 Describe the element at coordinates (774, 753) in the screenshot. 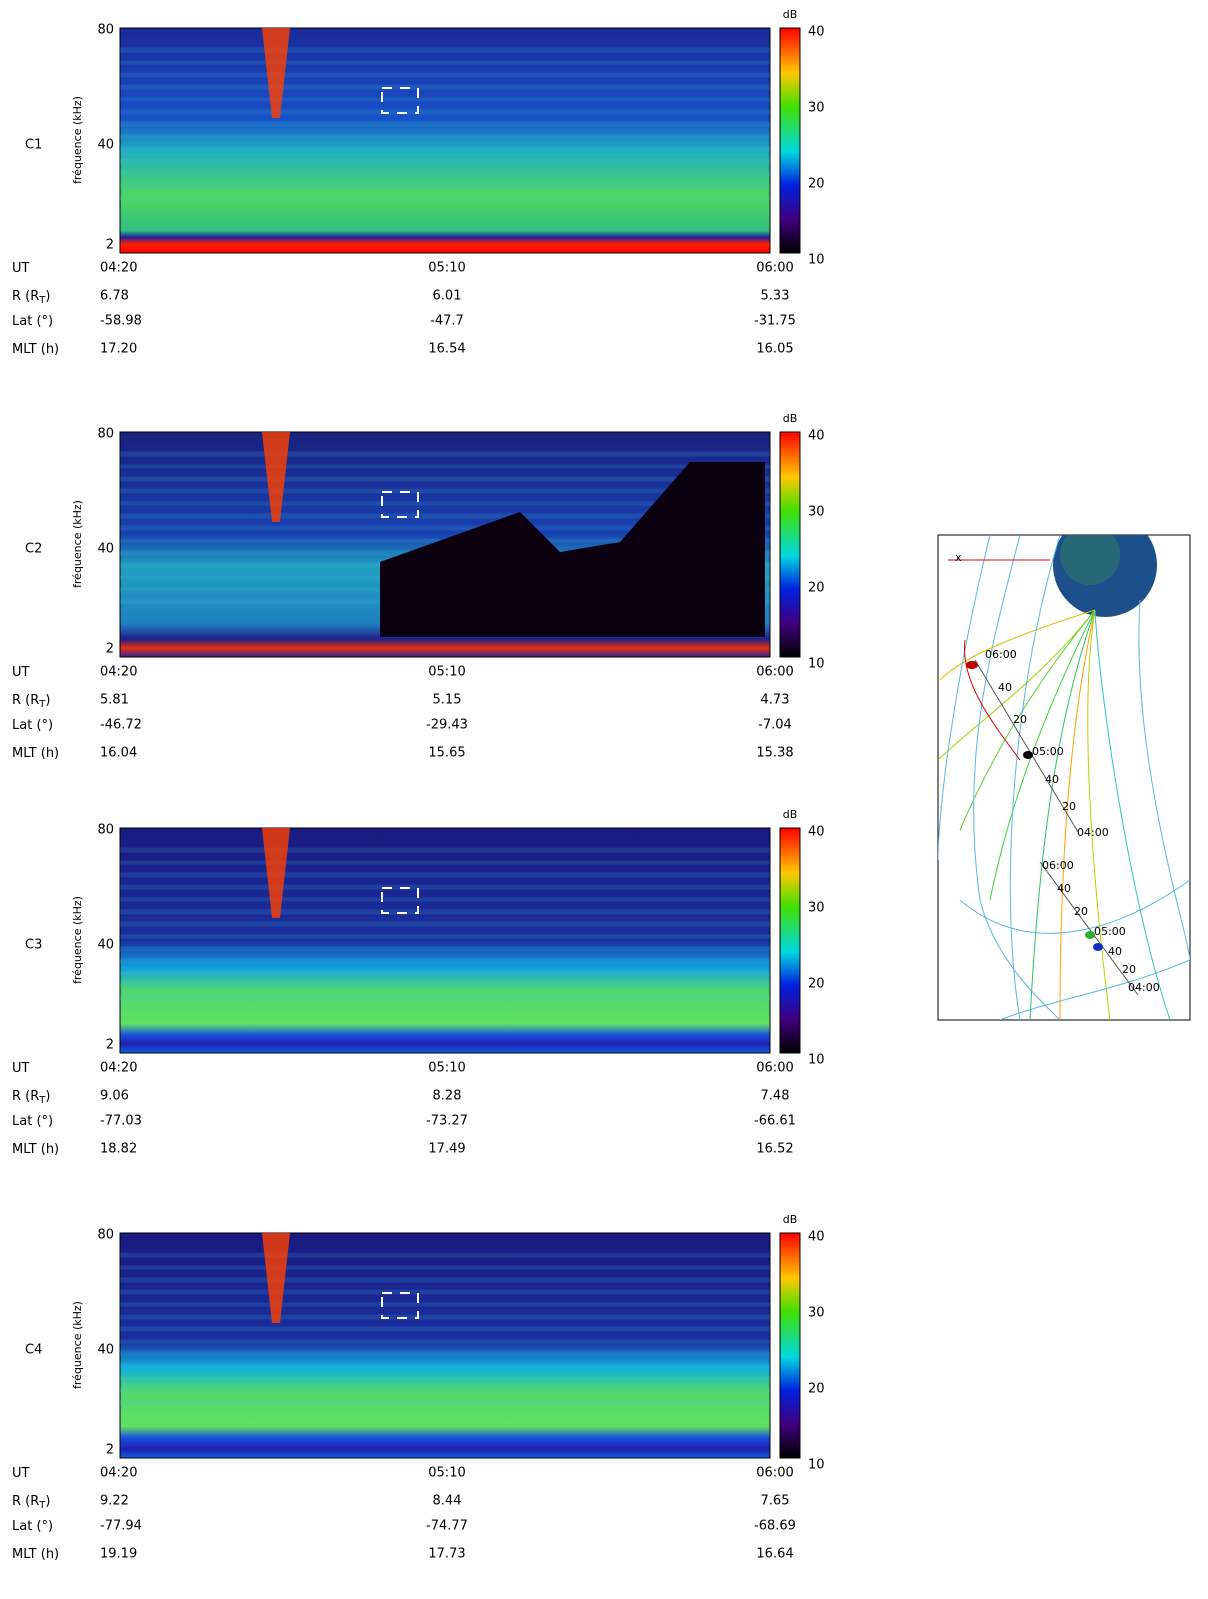

I see `row-value: 15.38` at that location.